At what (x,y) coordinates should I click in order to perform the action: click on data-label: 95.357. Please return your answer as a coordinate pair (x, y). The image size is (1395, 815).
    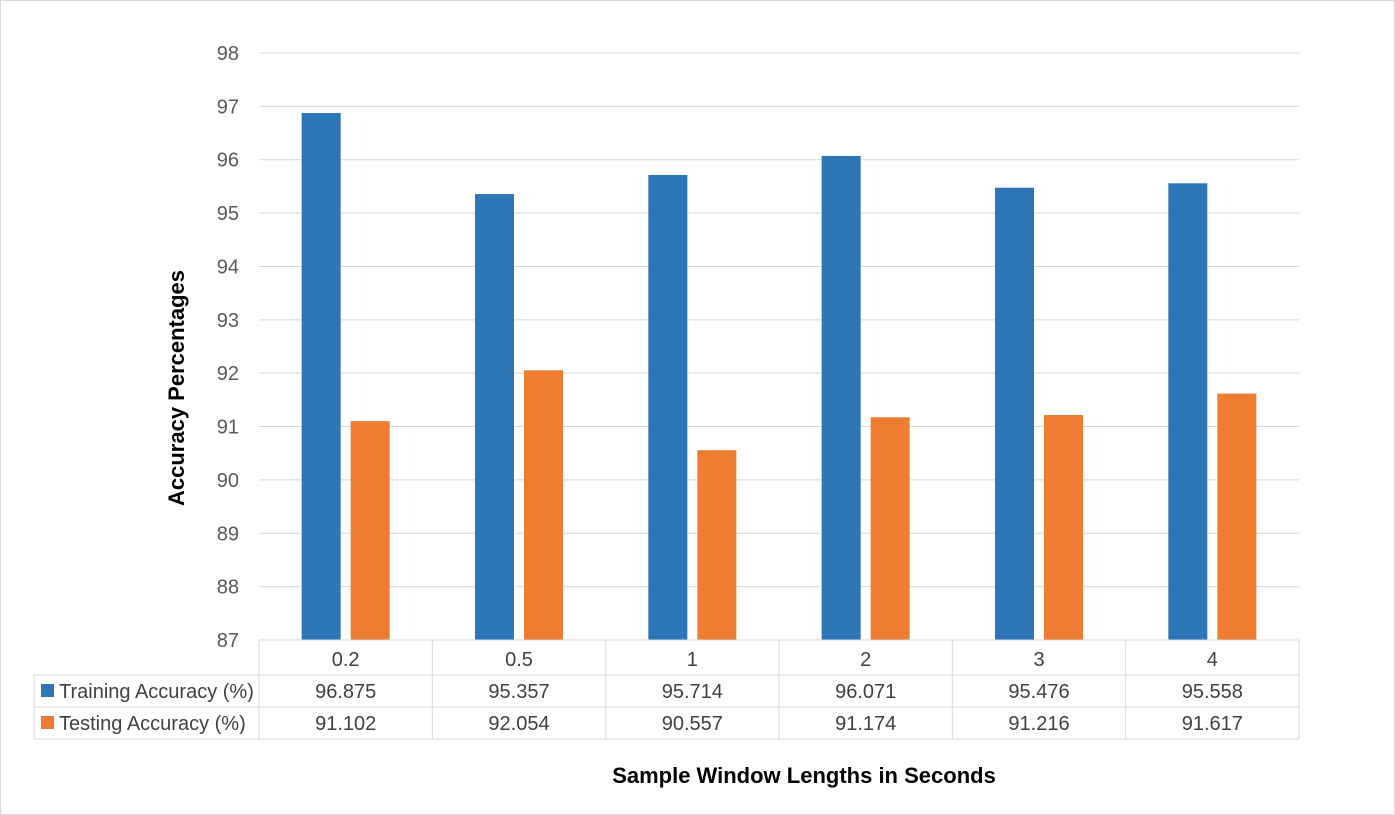
    Looking at the image, I should click on (518, 692).